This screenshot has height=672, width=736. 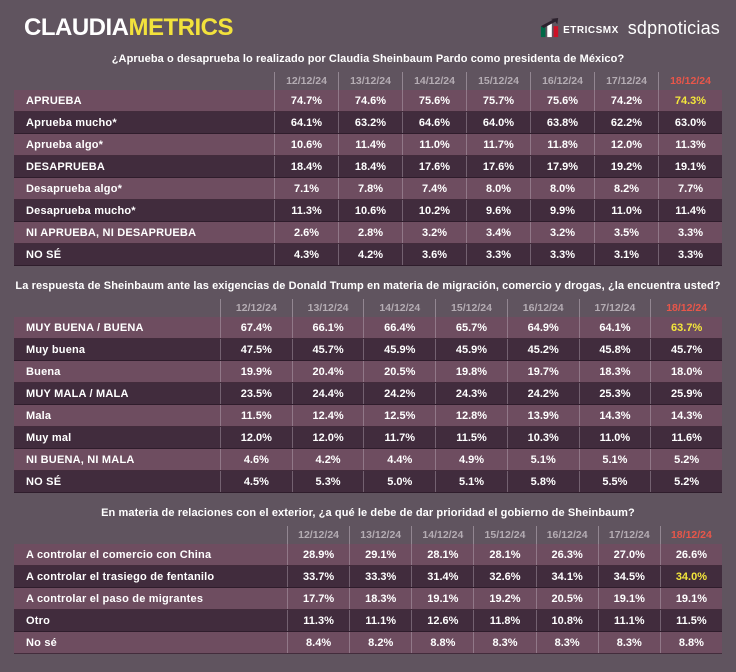 What do you see at coordinates (542, 459) in the screenshot?
I see `value-cell: 5.1%` at bounding box center [542, 459].